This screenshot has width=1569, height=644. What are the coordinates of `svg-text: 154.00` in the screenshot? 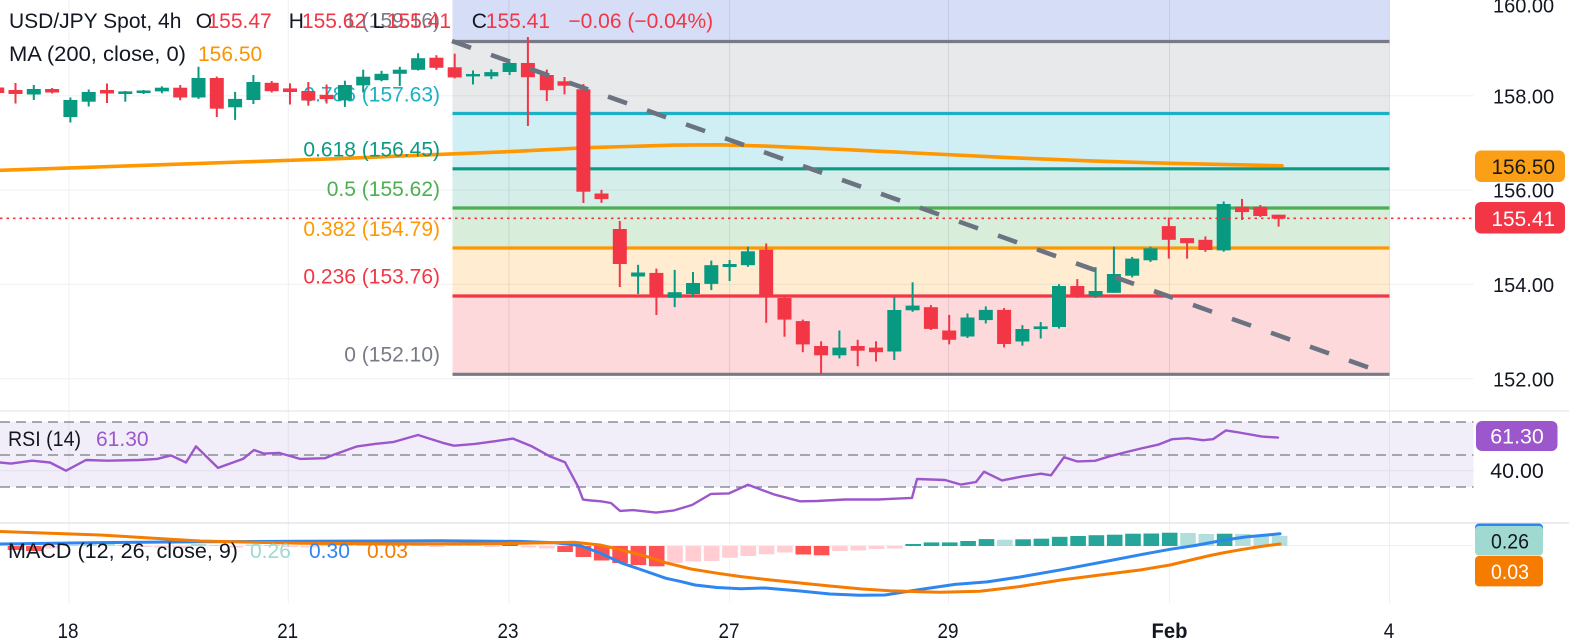 It's located at (1523, 286).